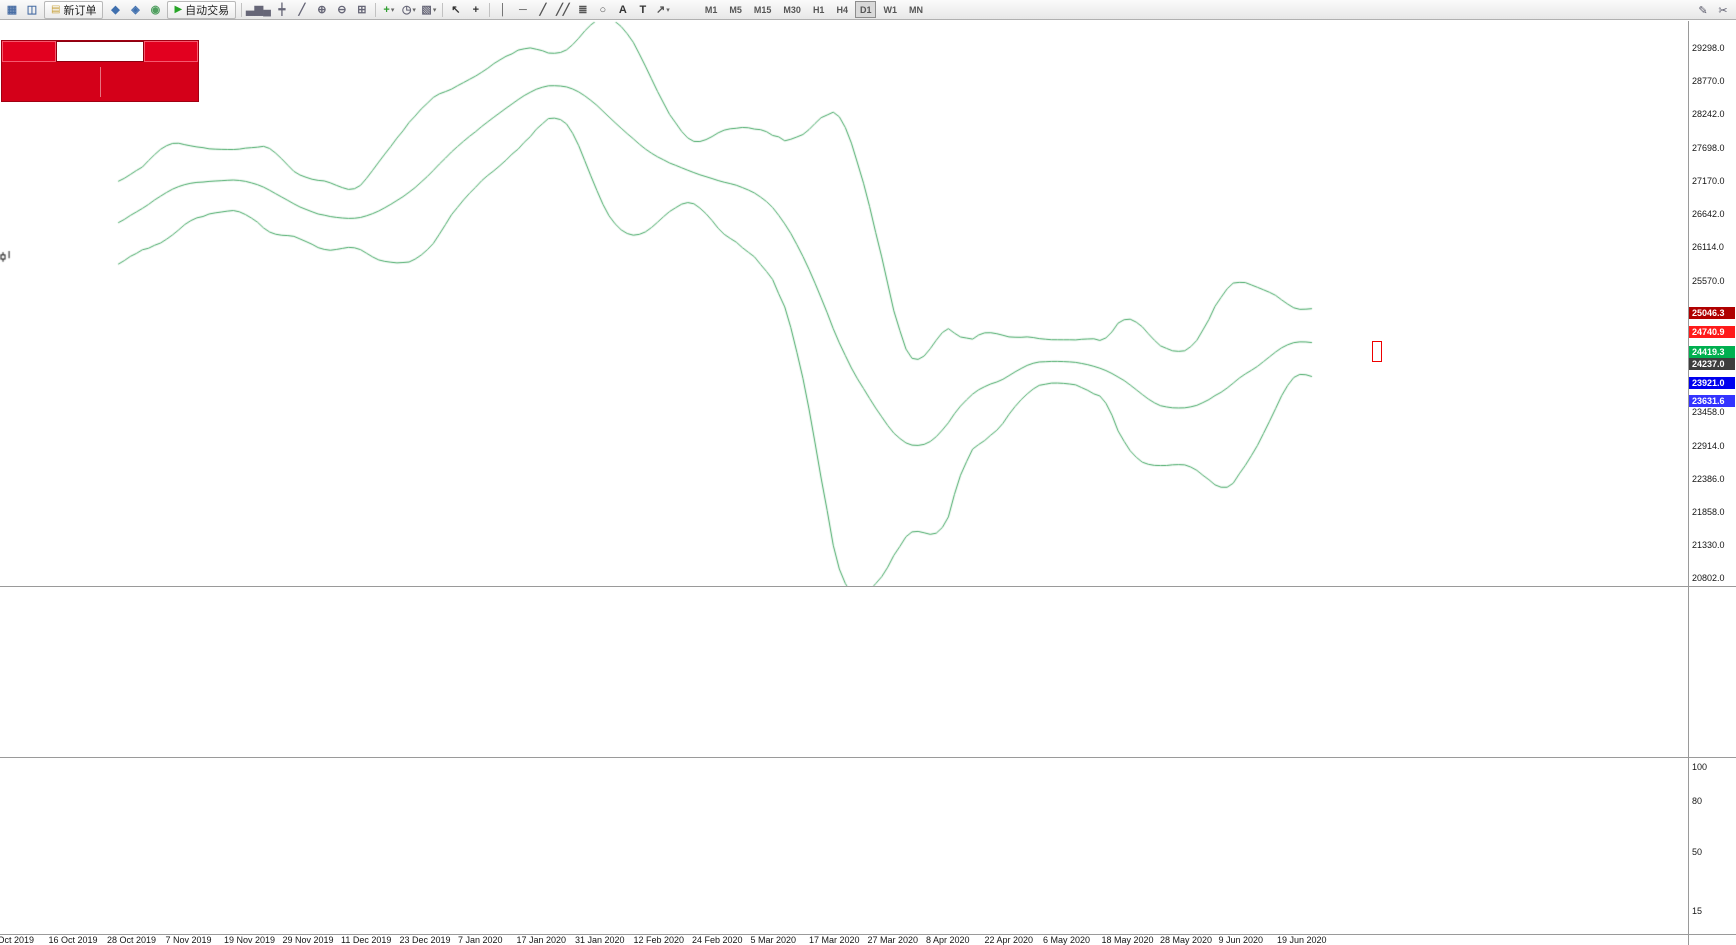 This screenshot has width=1736, height=945. Describe the element at coordinates (773, 940) in the screenshot. I see `time-axis-label: 5 Mar 2020` at that location.